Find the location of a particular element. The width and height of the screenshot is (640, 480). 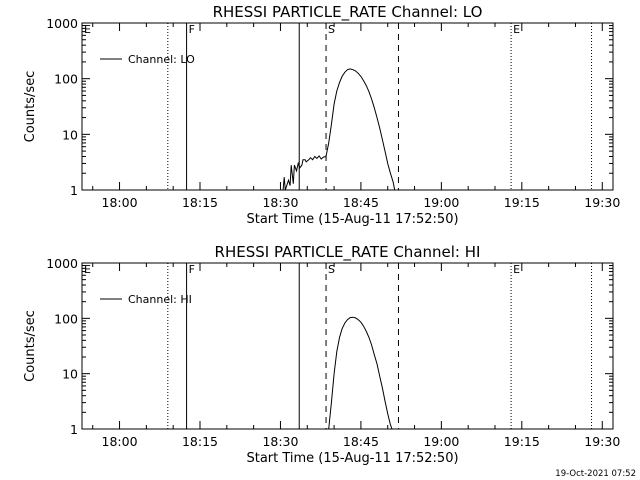

legend-entry: Channel: HI is located at coordinates (160, 299).